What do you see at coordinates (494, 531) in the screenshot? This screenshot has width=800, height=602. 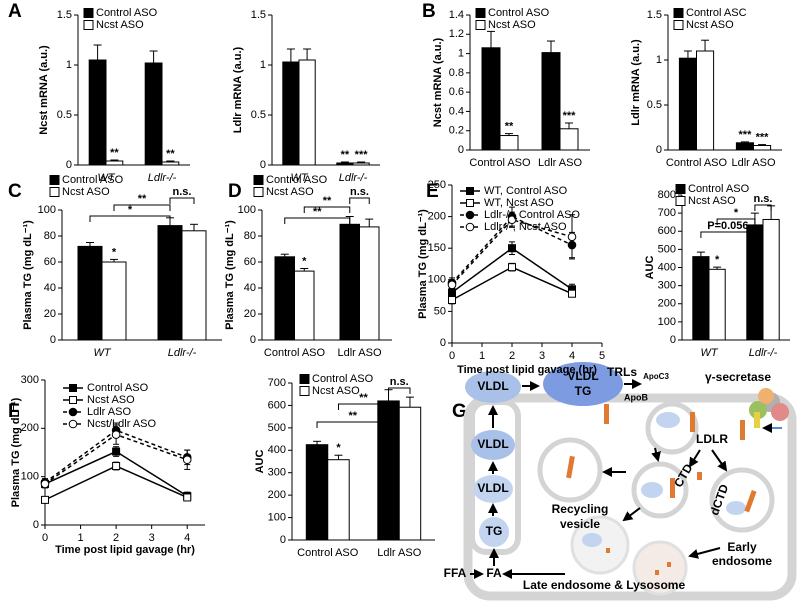 I see `label: TG` at bounding box center [494, 531].